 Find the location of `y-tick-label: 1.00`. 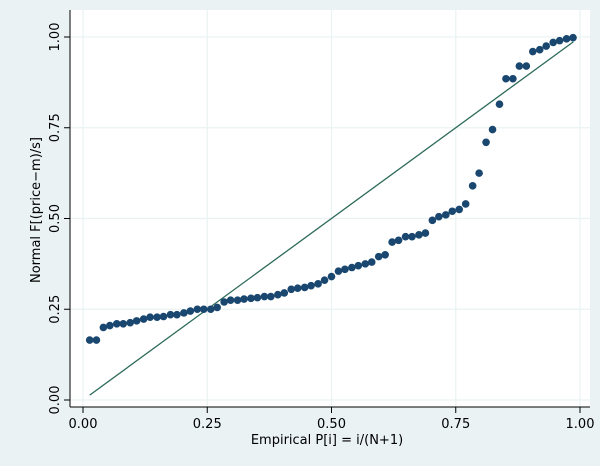

y-tick-label: 1.00 is located at coordinates (55, 37).